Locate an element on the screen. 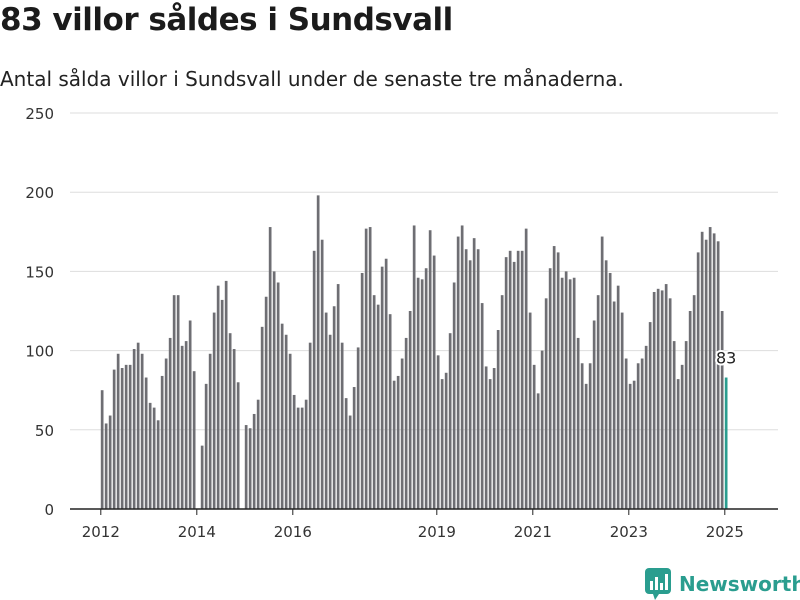  x-tick-label: 2025 is located at coordinates (725, 532).